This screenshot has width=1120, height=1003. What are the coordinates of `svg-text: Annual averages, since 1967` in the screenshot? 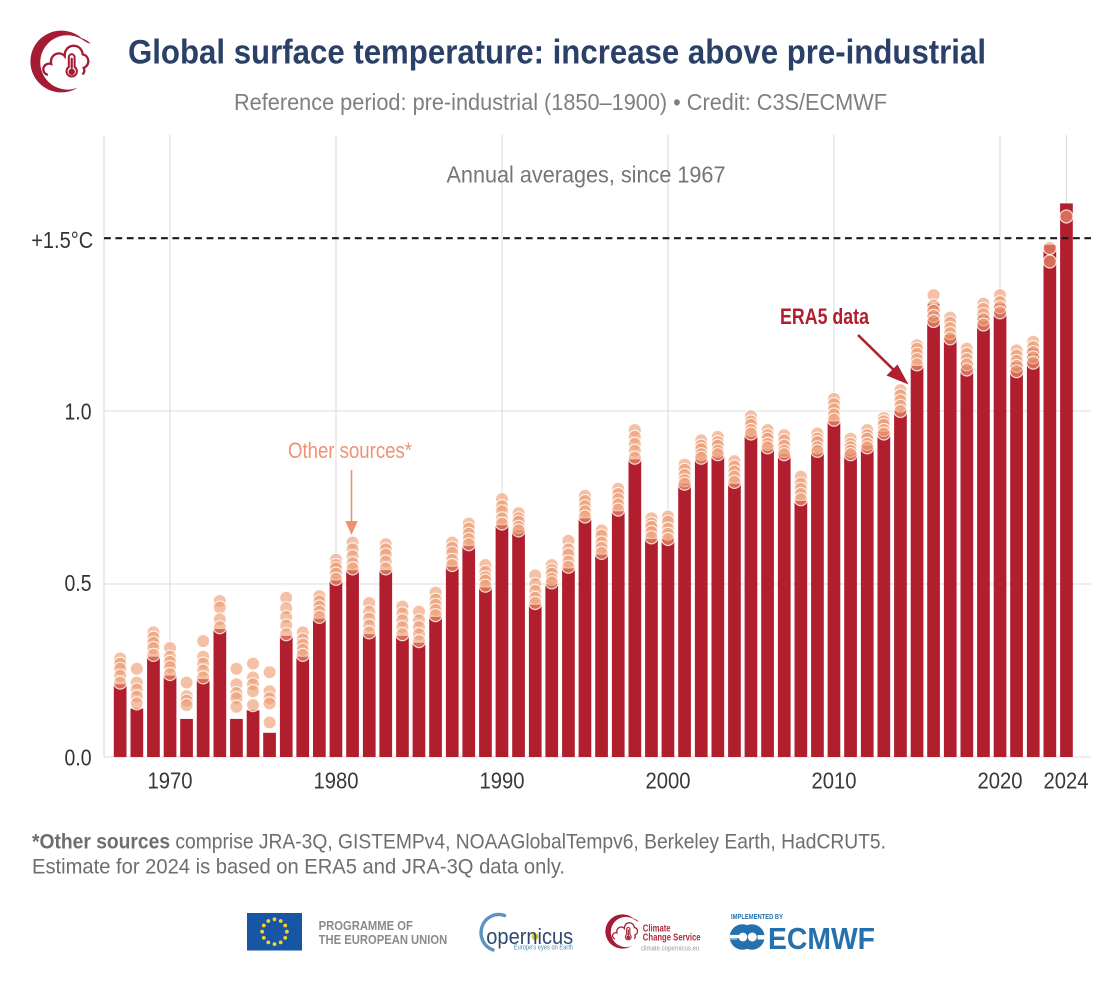 It's located at (586, 175).